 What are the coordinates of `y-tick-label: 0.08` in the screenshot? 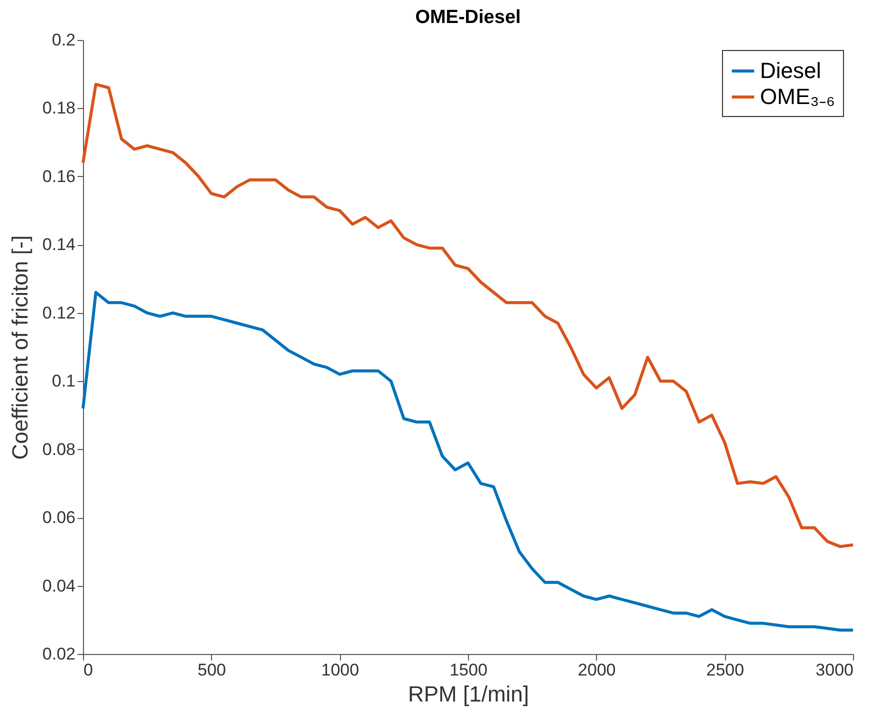 It's located at (59, 449).